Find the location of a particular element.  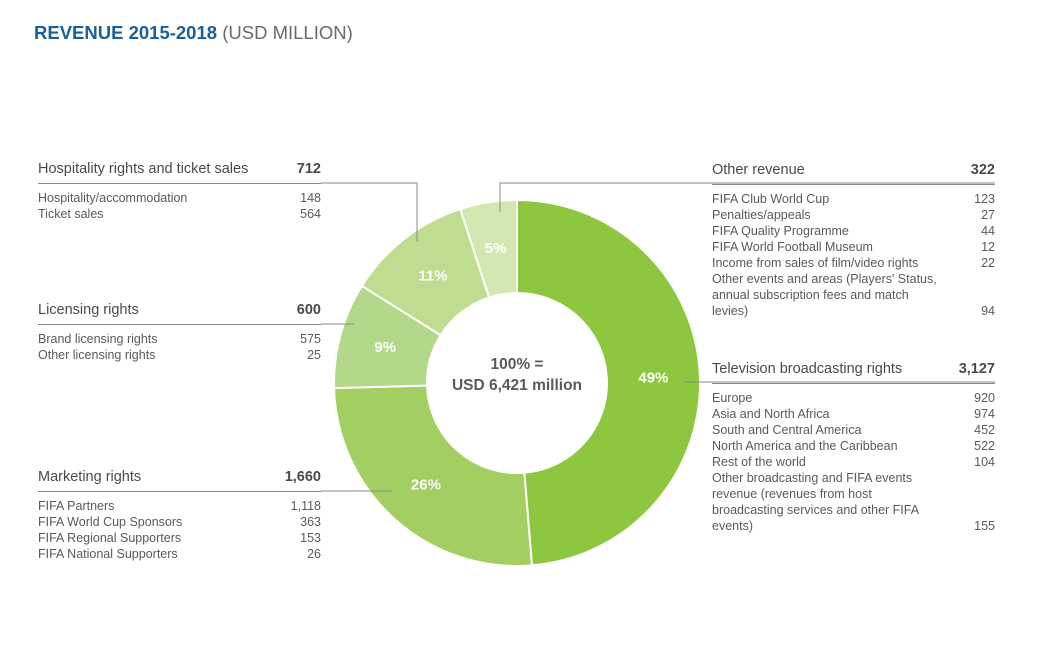

other-item-value: 12 is located at coordinates (988, 247).